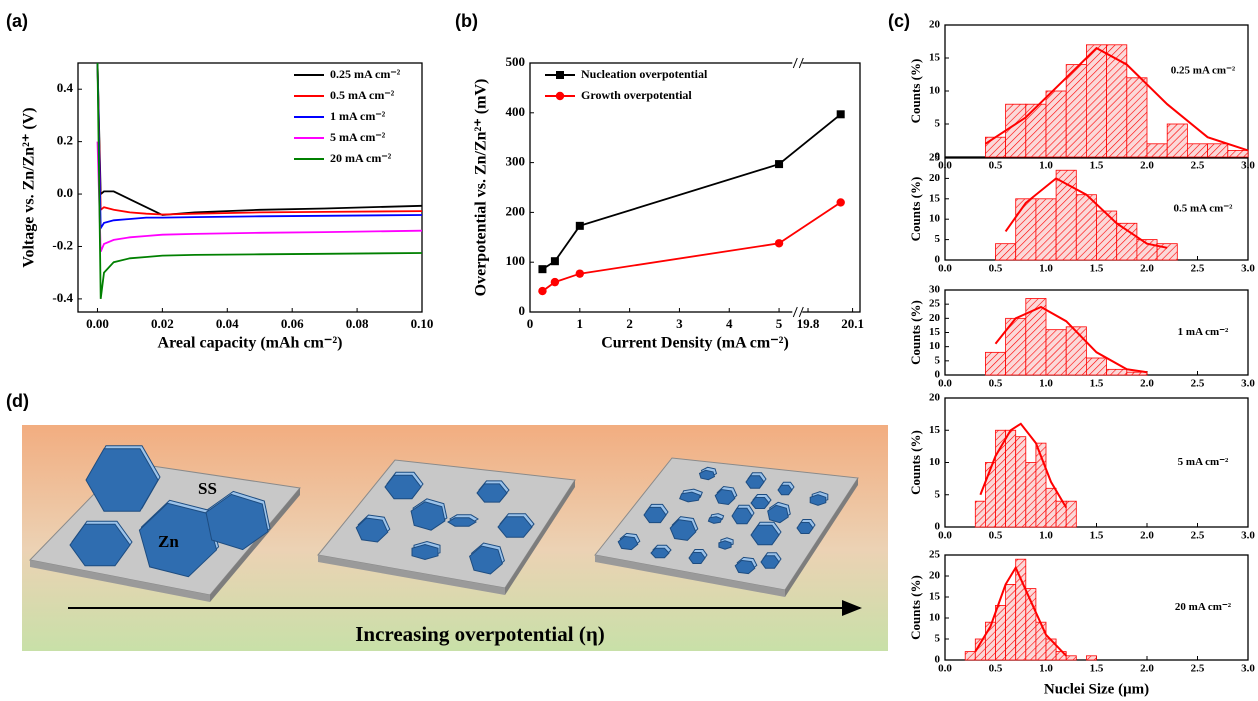 The image size is (1258, 701). I want to click on x-axis-label: Current Density (mA cm⁻²), so click(695, 343).